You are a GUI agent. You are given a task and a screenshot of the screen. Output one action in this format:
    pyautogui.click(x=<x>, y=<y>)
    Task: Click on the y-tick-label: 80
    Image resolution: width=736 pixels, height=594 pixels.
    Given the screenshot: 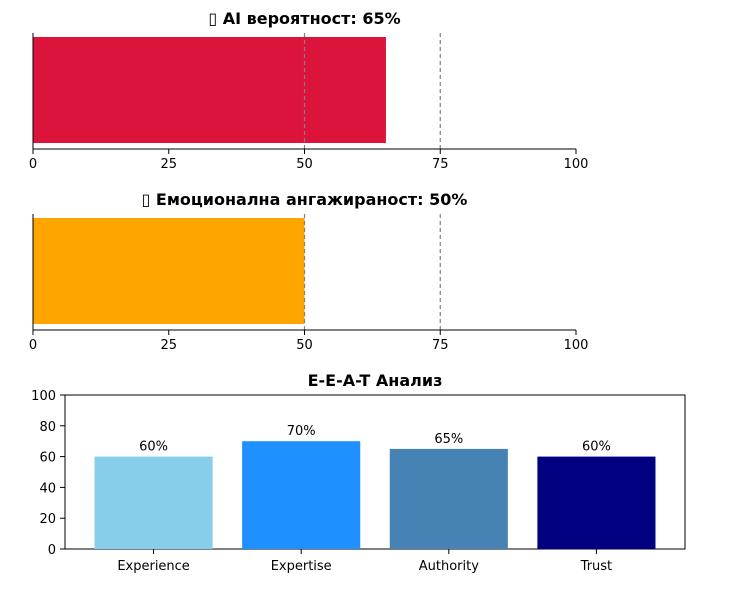 What is the action you would take?
    pyautogui.click(x=47, y=427)
    